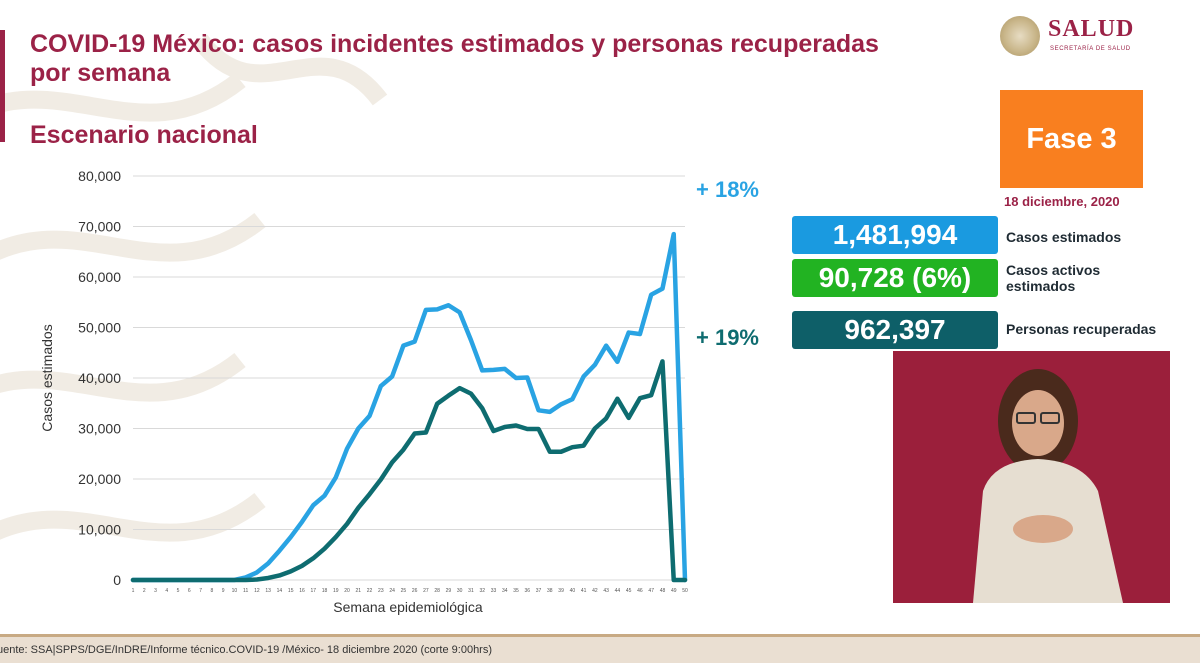  Describe the element at coordinates (117, 580) in the screenshot. I see `y-tick-label: 0` at that location.